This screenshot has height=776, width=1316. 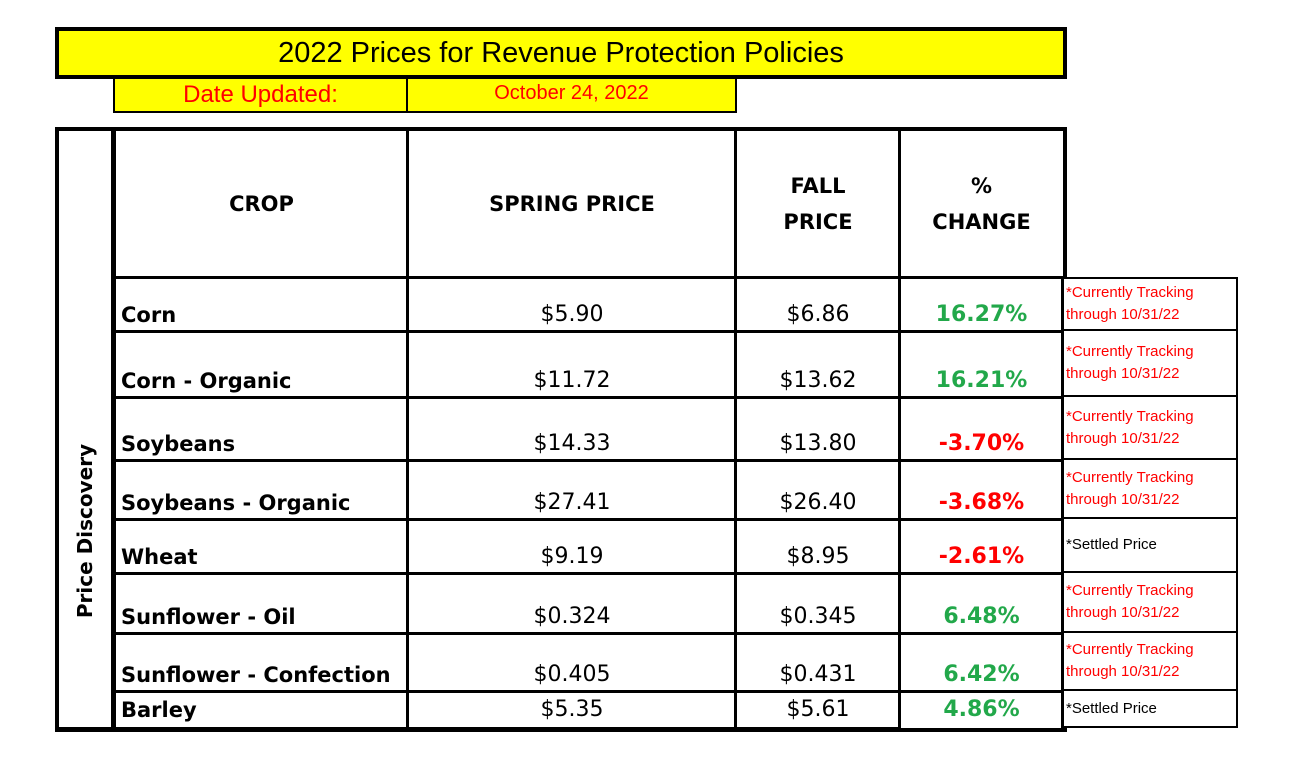 I want to click on crop-name: Corn, so click(x=149, y=315).